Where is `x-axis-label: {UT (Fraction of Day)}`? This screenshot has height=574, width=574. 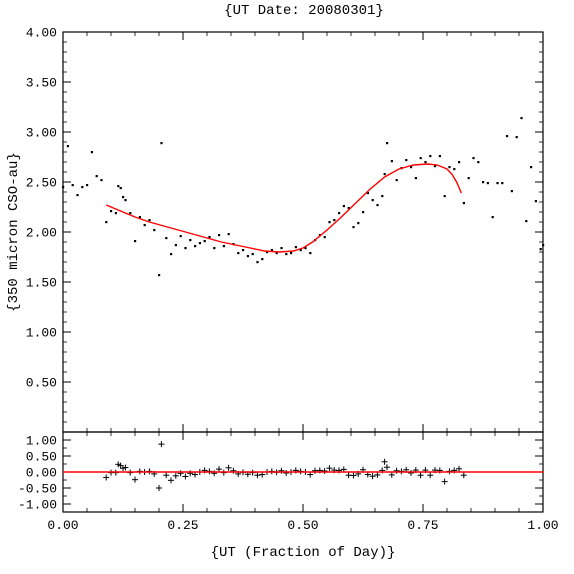 x-axis-label: {UT (Fraction of Day)} is located at coordinates (303, 553).